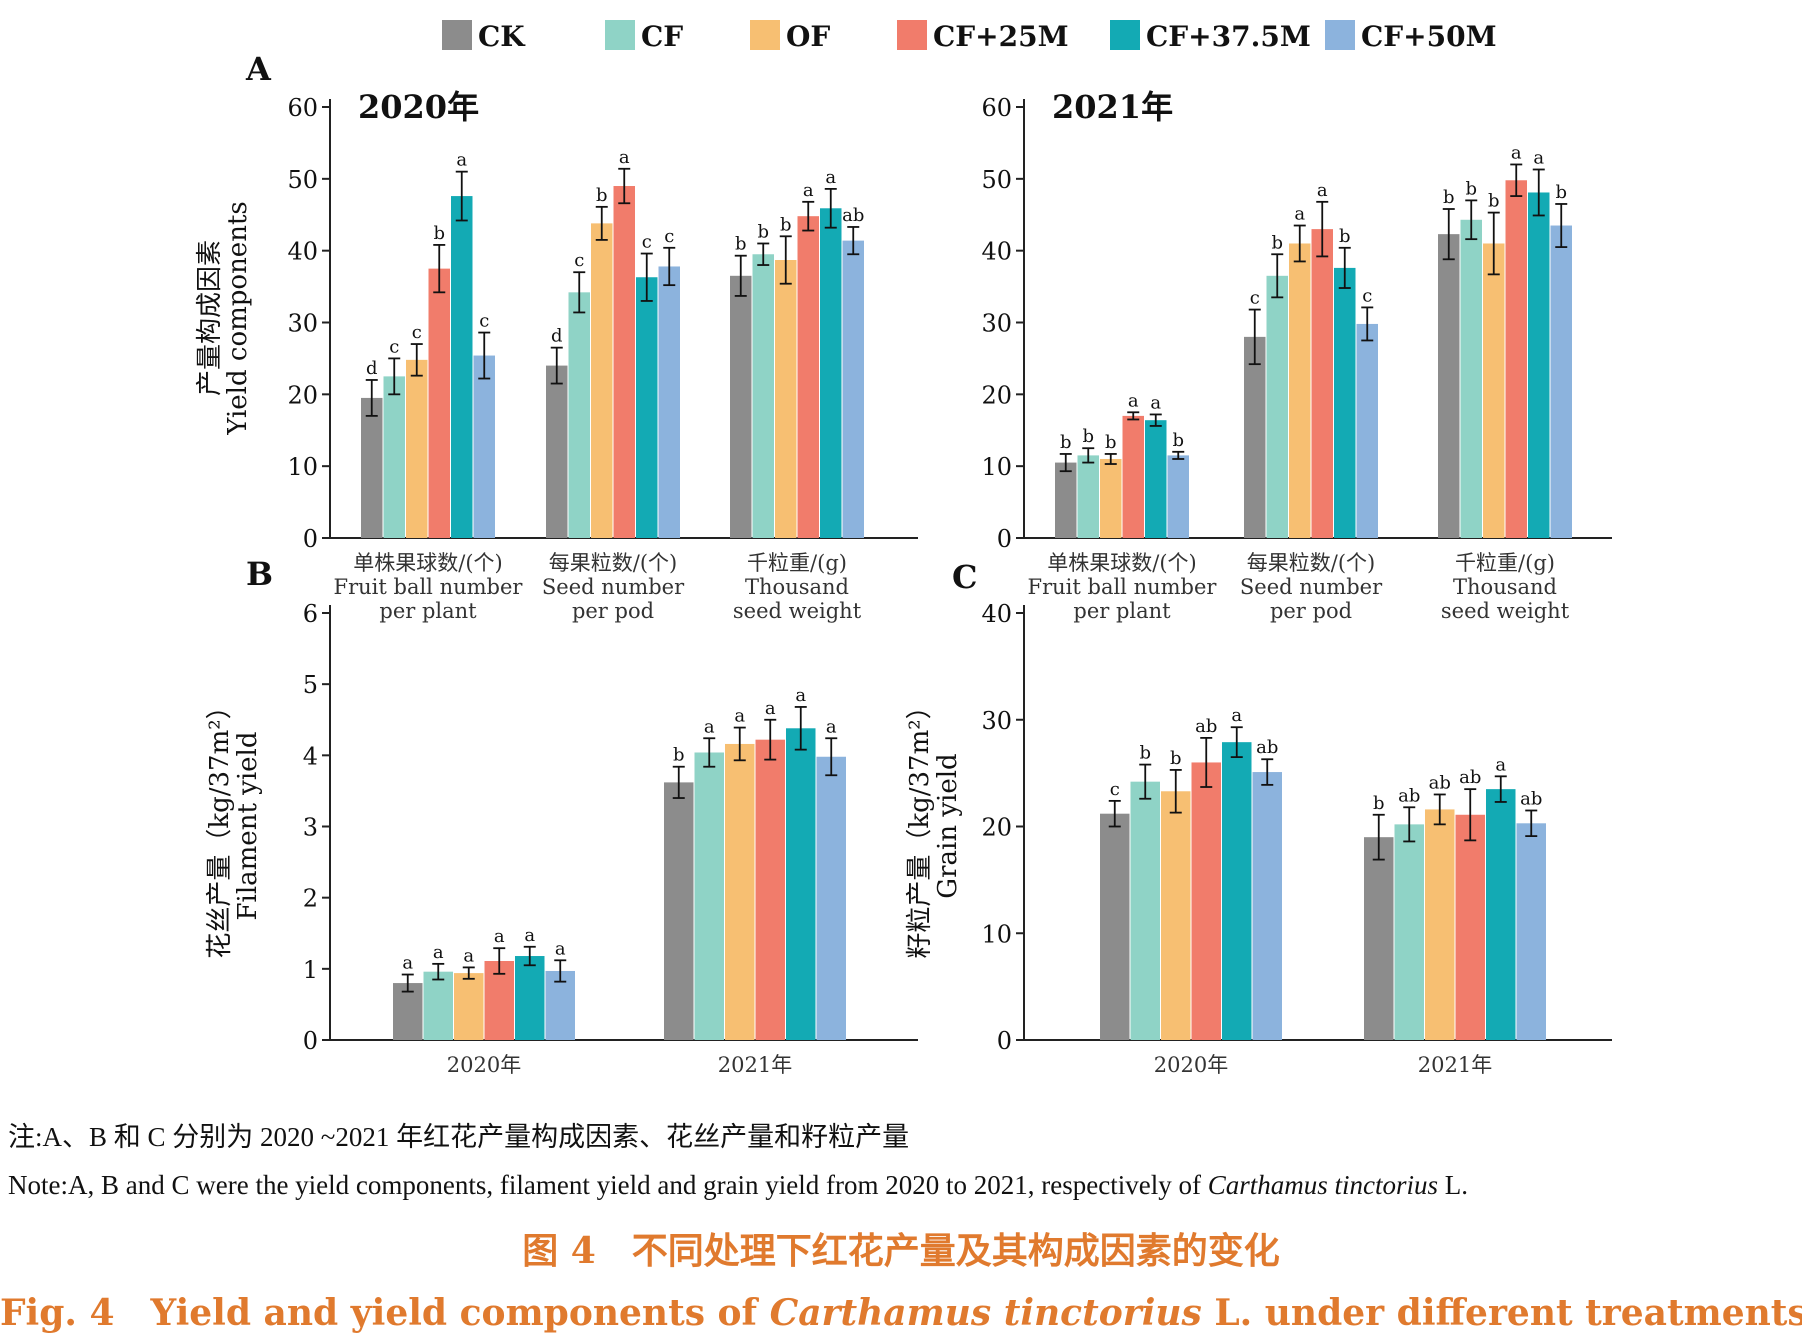 The image size is (1802, 1336). What do you see at coordinates (427, 563) in the screenshot?
I see `panel-0-category-0-line-0: 单株果球数/(个)` at bounding box center [427, 563].